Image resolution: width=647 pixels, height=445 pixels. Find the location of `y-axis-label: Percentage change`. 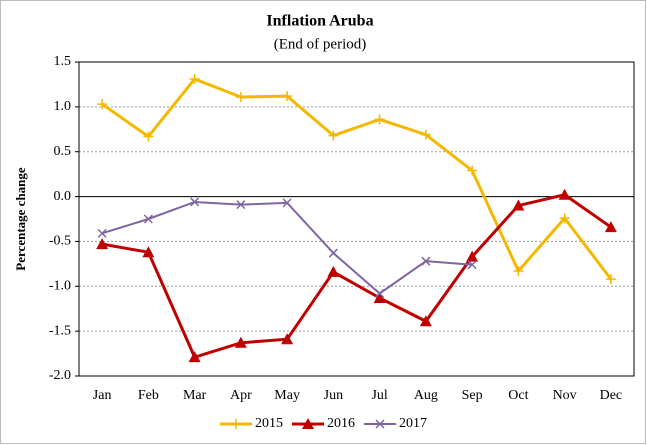

y-axis-label: Percentage change is located at coordinates (20, 219).